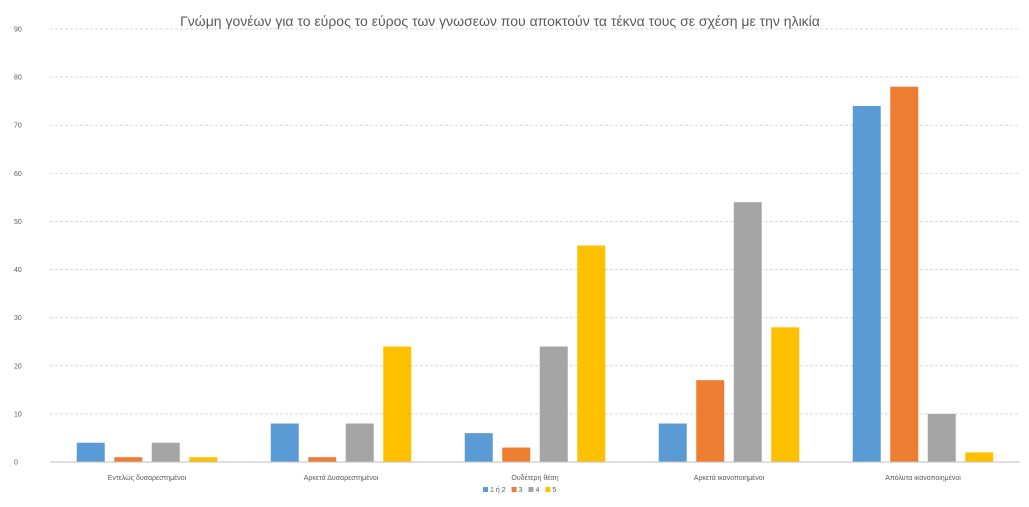  I want to click on y-tick-label: 10, so click(18, 414).